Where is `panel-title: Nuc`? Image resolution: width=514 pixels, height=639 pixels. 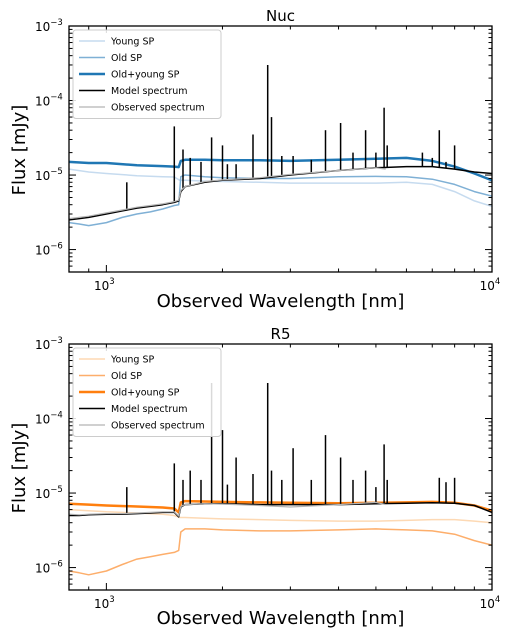
panel-title: Nuc is located at coordinates (280, 16).